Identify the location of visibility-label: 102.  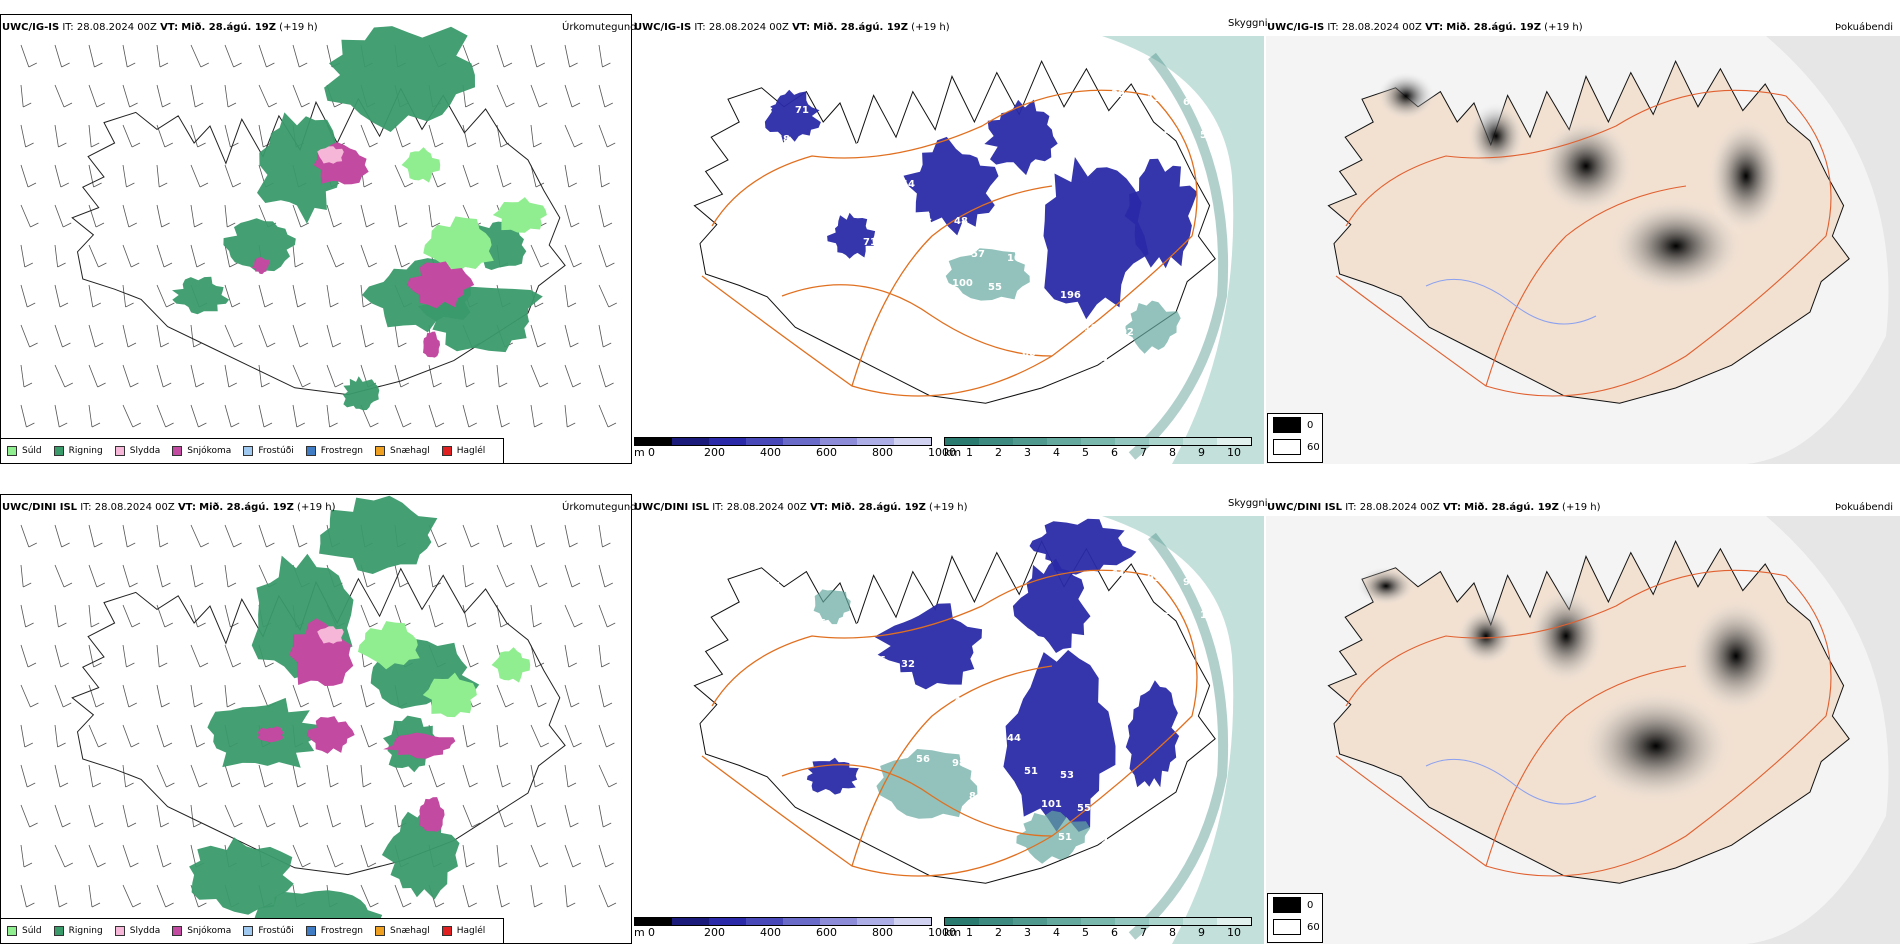
(1123, 332).